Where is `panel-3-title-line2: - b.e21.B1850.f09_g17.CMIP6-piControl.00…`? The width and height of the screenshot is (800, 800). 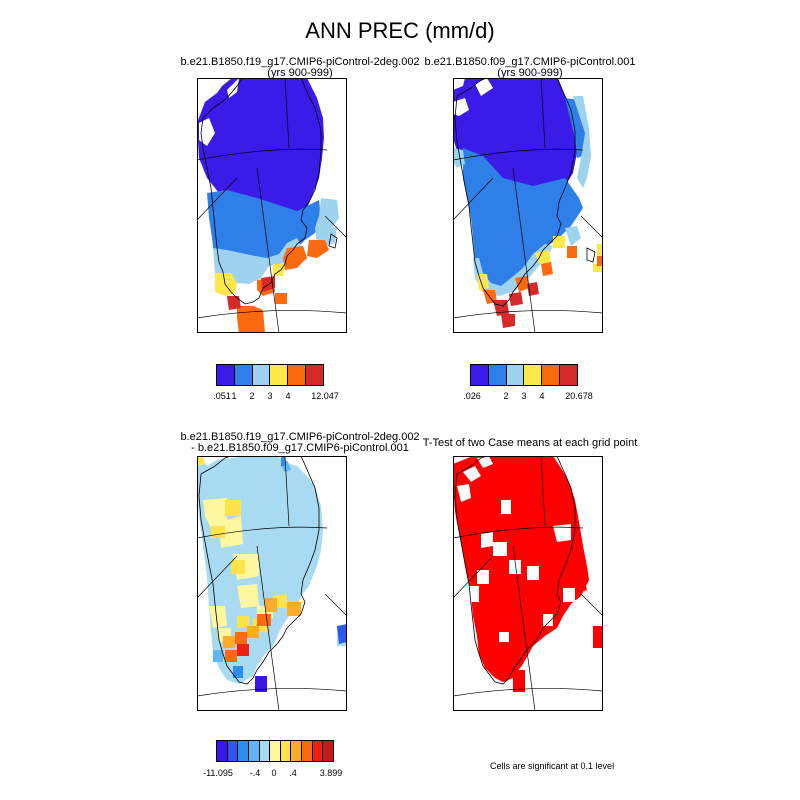 panel-3-title-line2: - b.e21.B1850.f09_g17.CMIP6-piControl.00… is located at coordinates (300, 448).